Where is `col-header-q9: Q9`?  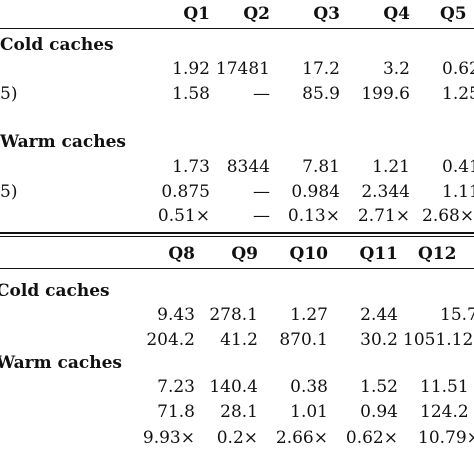
col-header-q9: Q9 is located at coordinates (244, 254).